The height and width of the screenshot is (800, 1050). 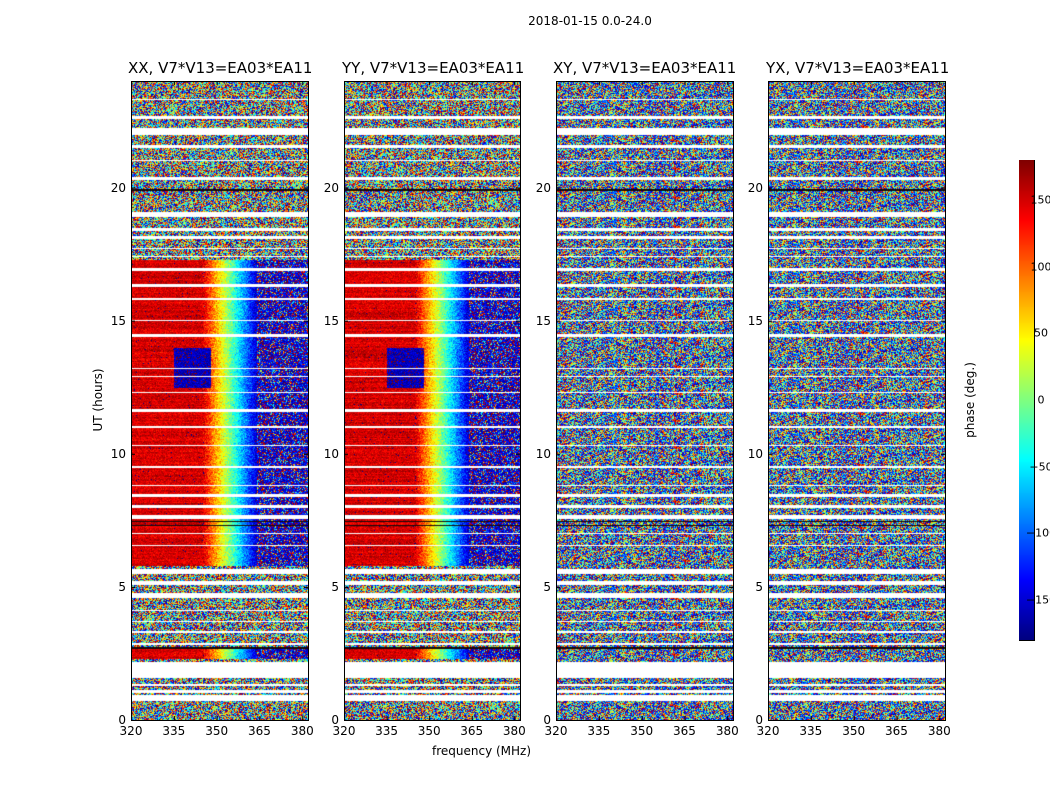 I want to click on panel-title-yy: YY, V7*V13=EA03*EA11, so click(x=433, y=68).